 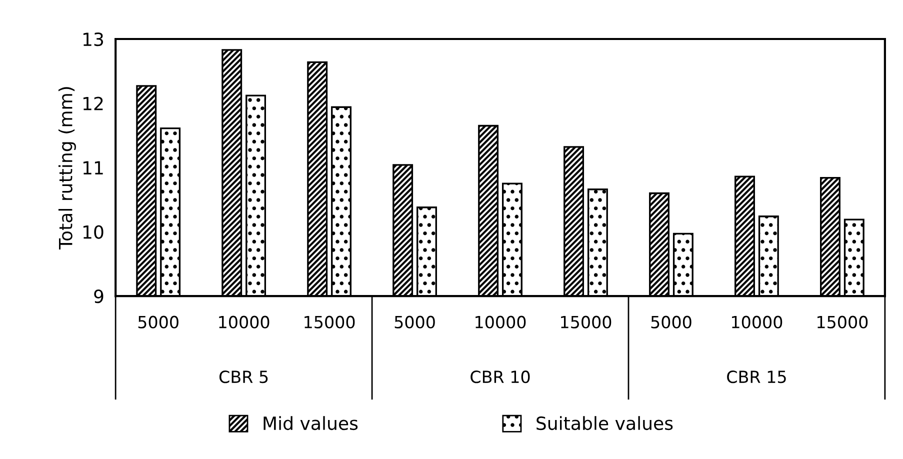 I want to click on legend-label: Mid values, so click(x=311, y=423).